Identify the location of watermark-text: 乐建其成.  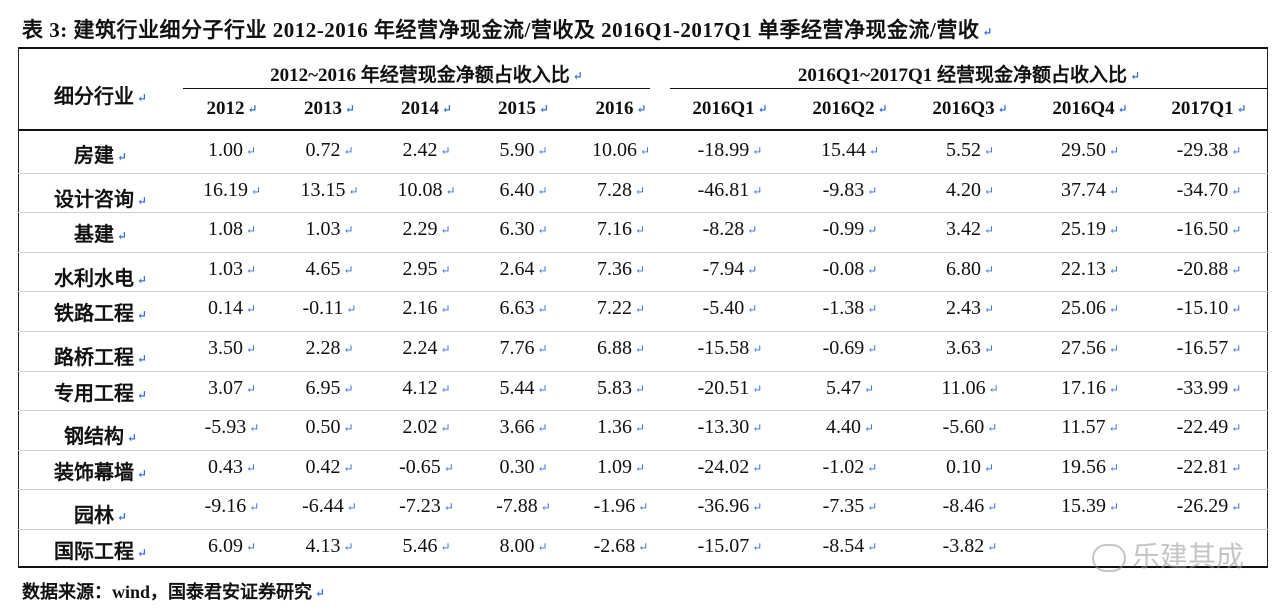
(1187, 556).